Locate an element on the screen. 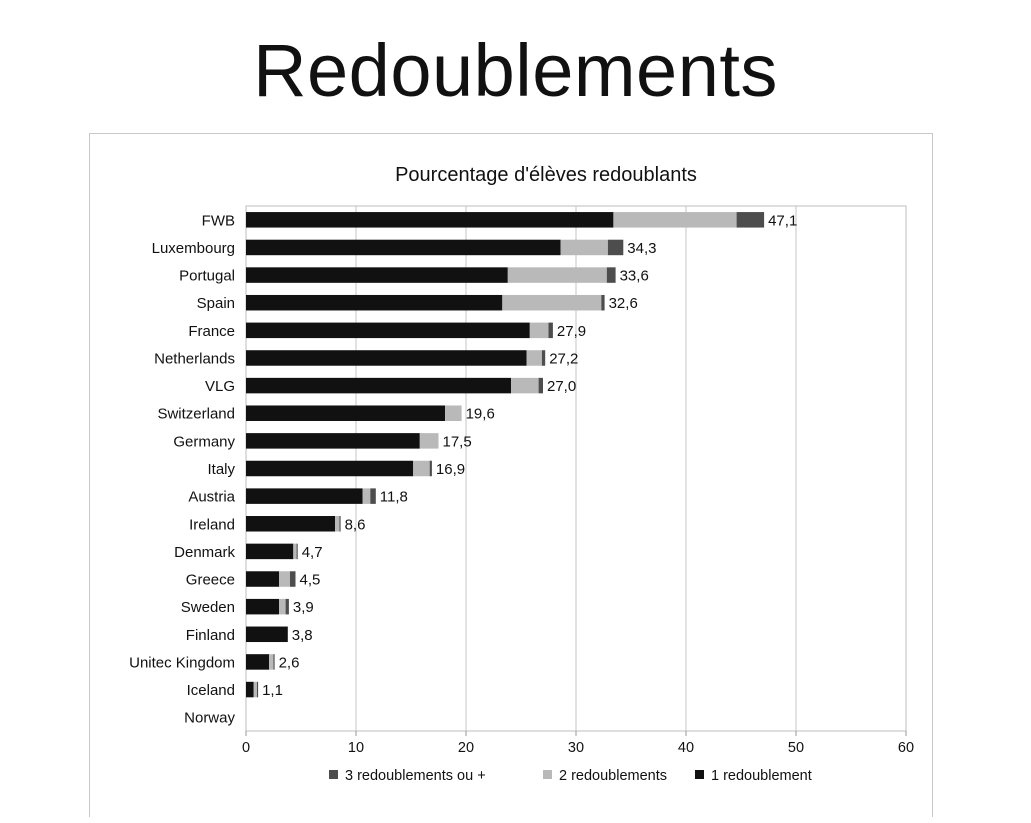 The width and height of the screenshot is (1031, 823). total-label: 4,5 is located at coordinates (310, 580).